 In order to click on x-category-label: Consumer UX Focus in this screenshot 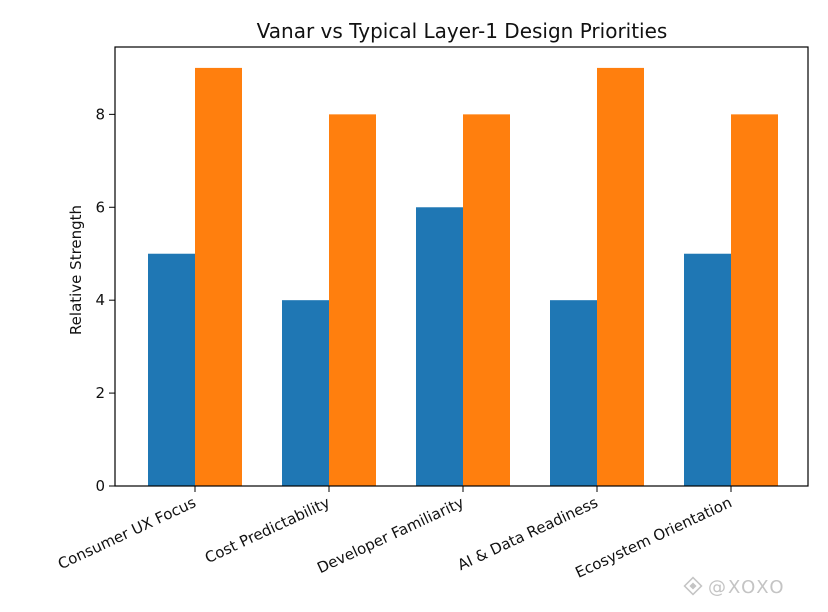, I will do `click(127, 533)`.